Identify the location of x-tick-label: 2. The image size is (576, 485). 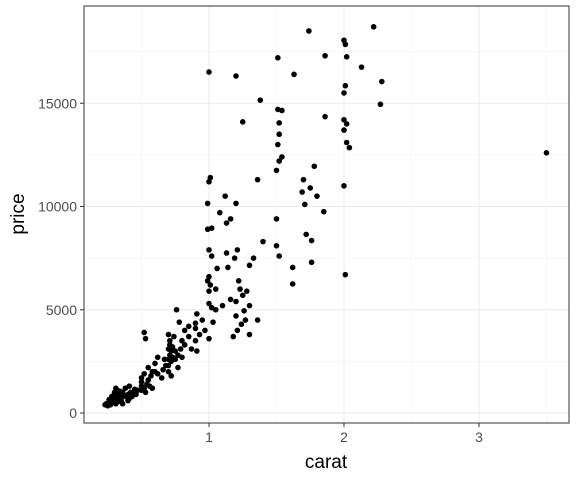
(344, 437).